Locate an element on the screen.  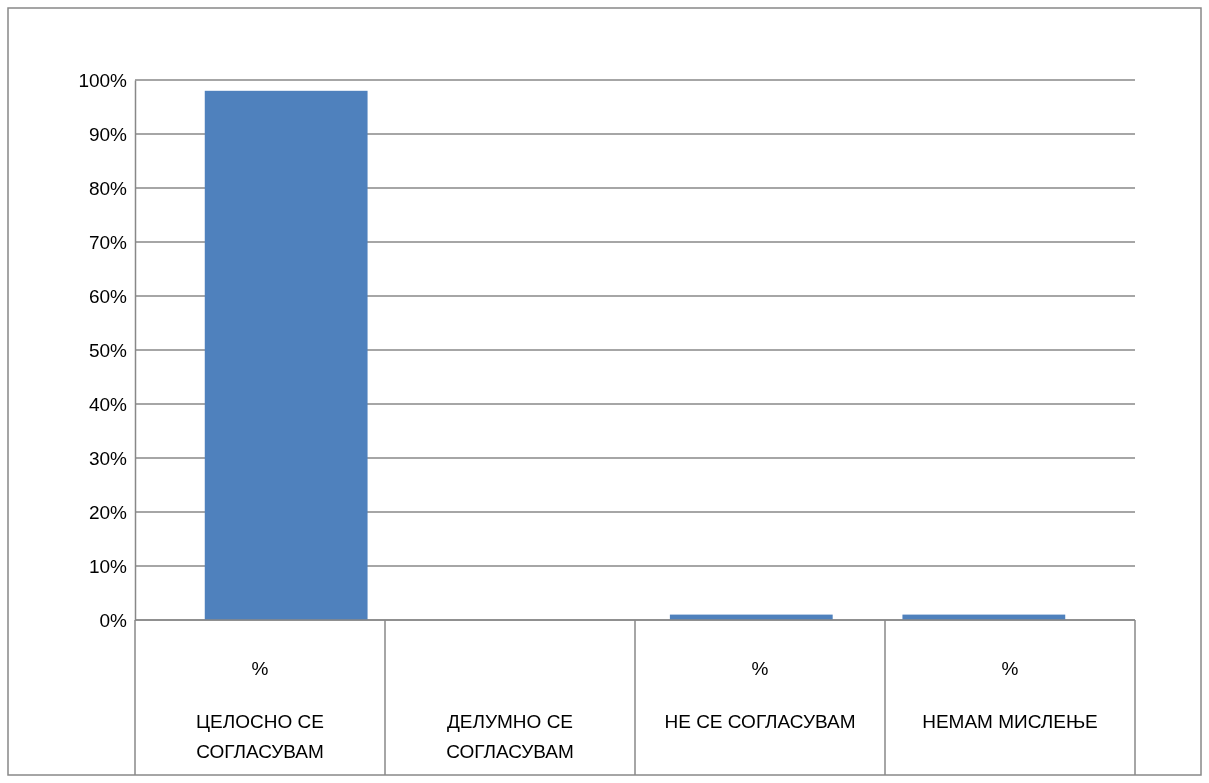
y-tick-label: 10% is located at coordinates (108, 566).